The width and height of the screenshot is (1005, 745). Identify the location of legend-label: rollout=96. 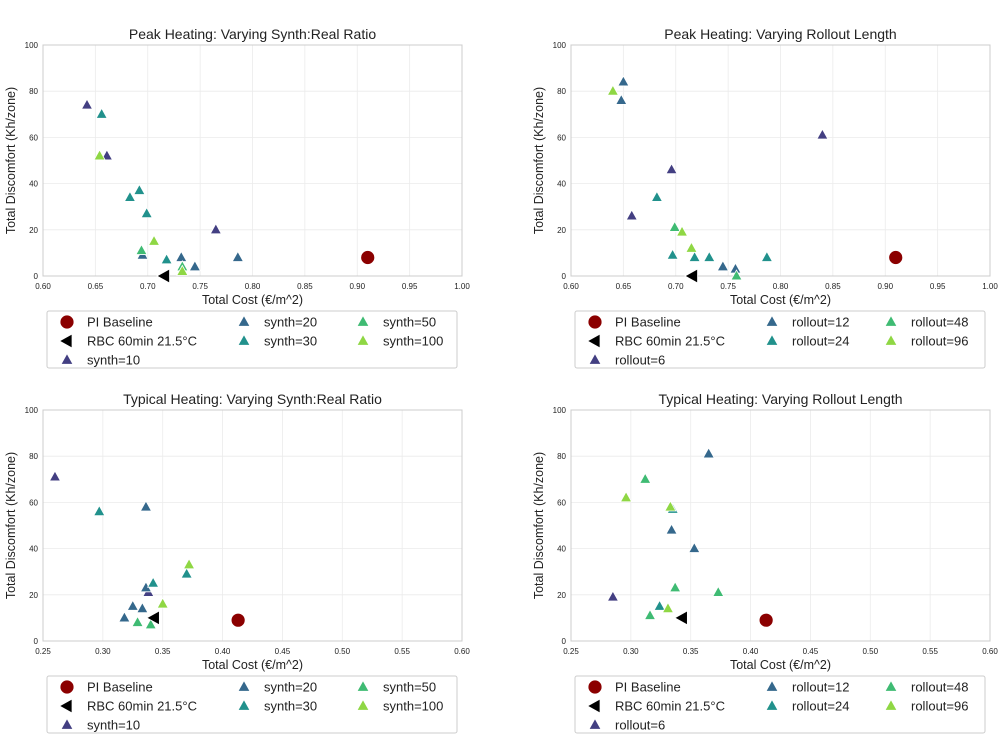
(939, 706).